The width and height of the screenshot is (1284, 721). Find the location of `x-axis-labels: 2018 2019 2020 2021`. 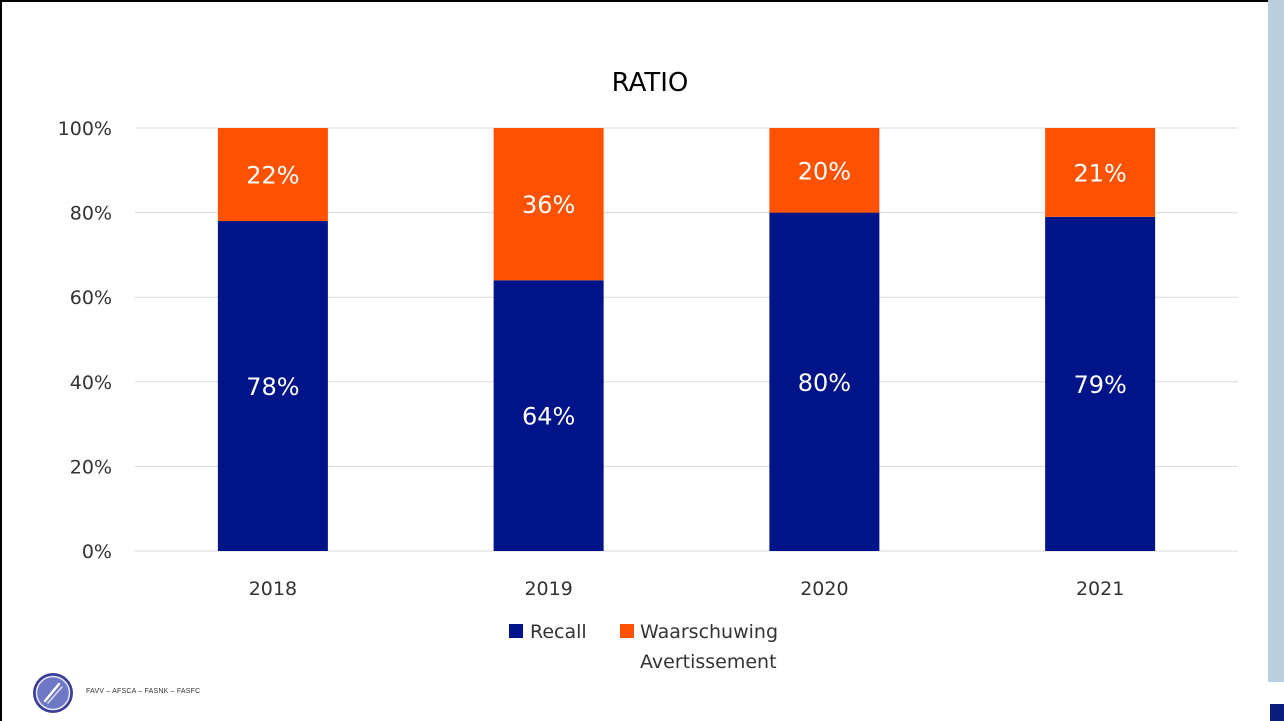

x-axis-labels: 2018 2019 2020 2021 is located at coordinates (687, 589).